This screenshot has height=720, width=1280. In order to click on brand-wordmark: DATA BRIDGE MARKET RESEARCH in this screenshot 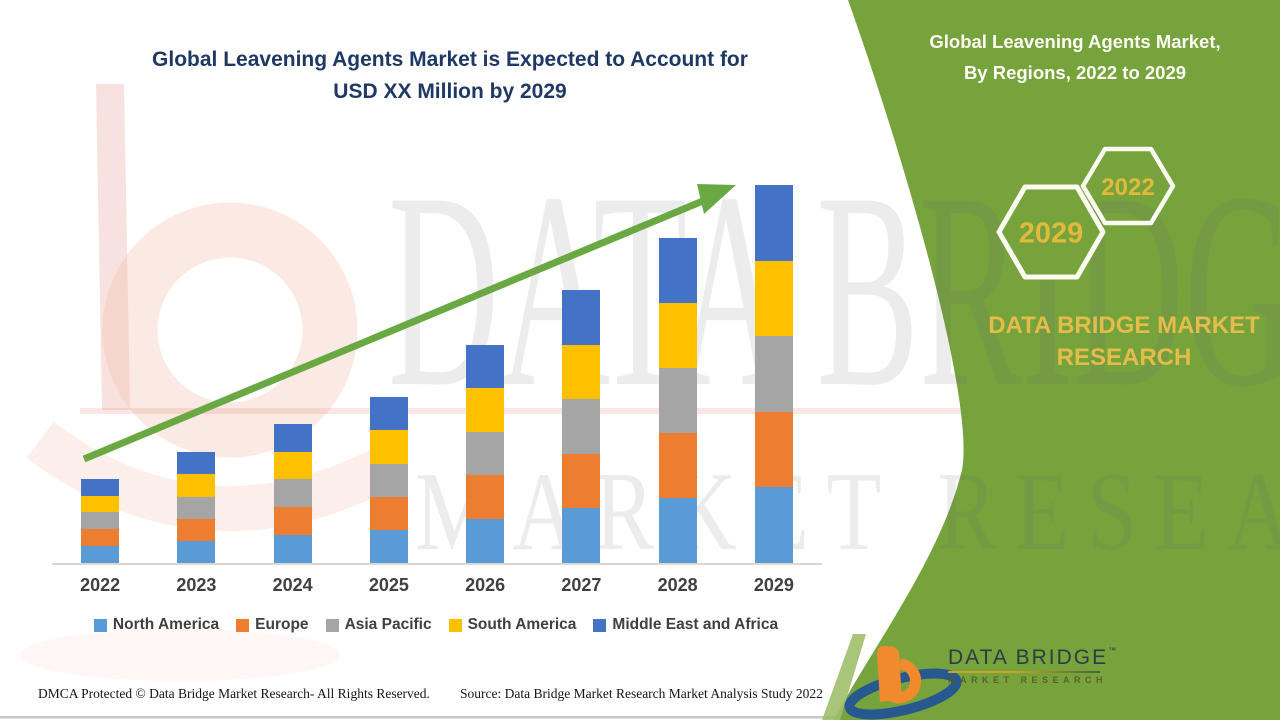, I will do `click(1104, 342)`.